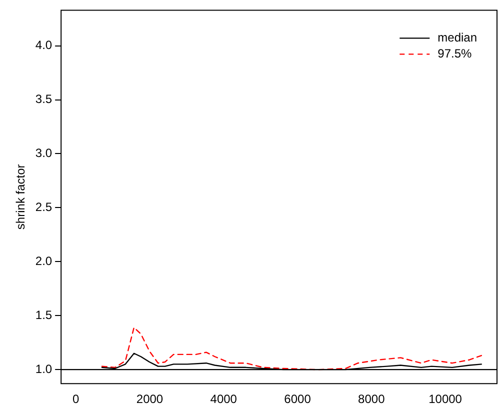  I want to click on y-tick-label: 1.5, so click(43, 315).